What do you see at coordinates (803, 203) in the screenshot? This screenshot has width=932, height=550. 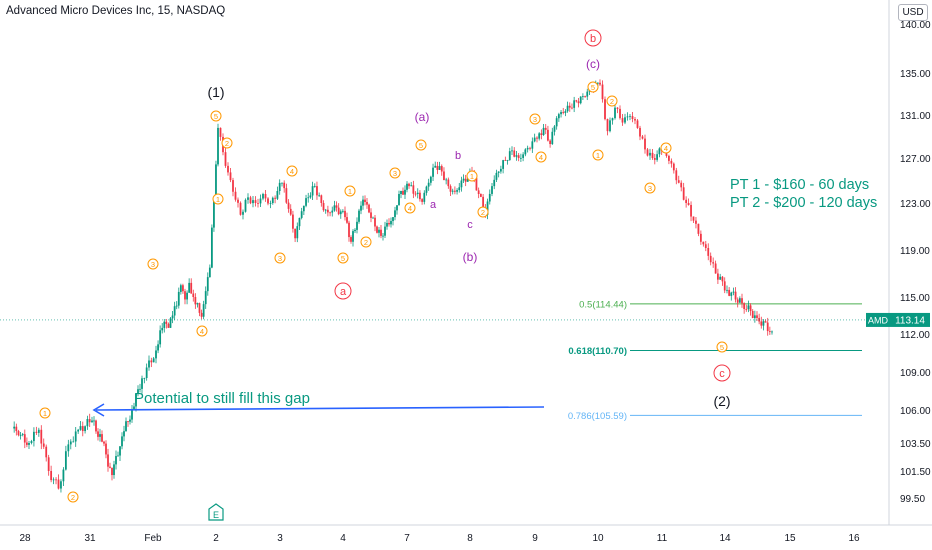 I see `price-target-note: PT 2 - $200 - 120 days` at bounding box center [803, 203].